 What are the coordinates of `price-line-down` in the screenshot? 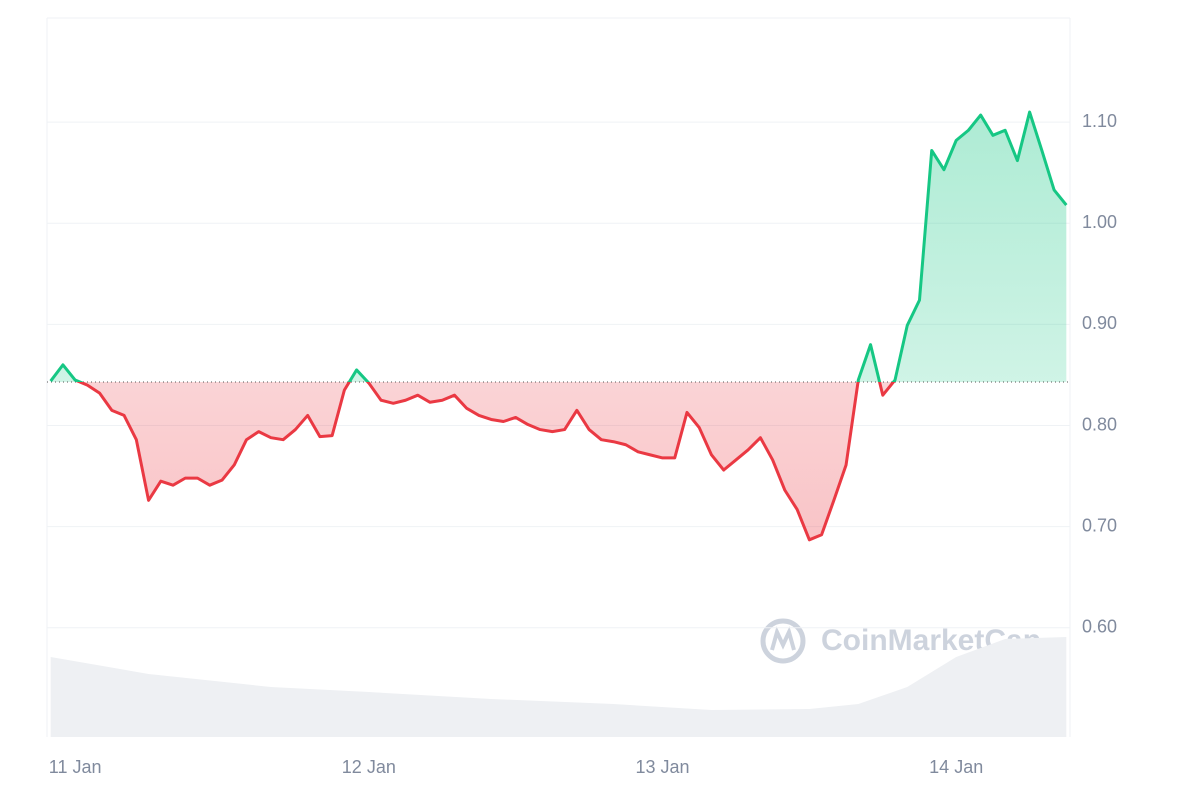 It's located at (486, 462).